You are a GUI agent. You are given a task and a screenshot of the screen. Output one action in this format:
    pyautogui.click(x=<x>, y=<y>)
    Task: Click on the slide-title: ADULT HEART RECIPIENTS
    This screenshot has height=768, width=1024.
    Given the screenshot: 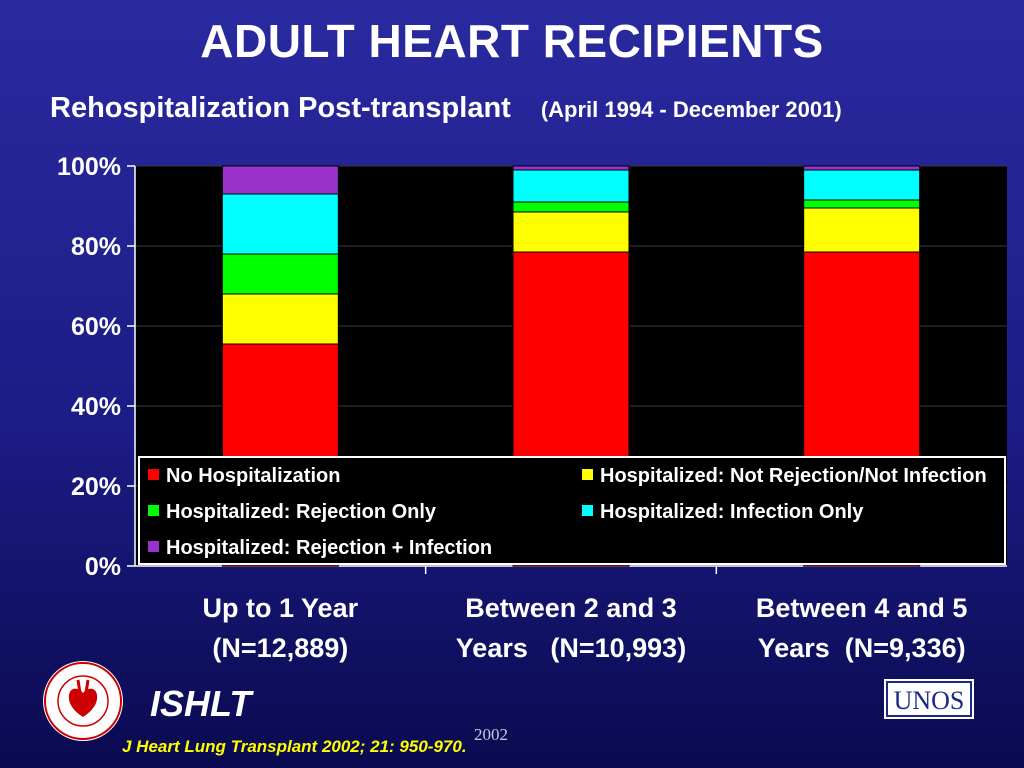 What is the action you would take?
    pyautogui.click(x=512, y=41)
    